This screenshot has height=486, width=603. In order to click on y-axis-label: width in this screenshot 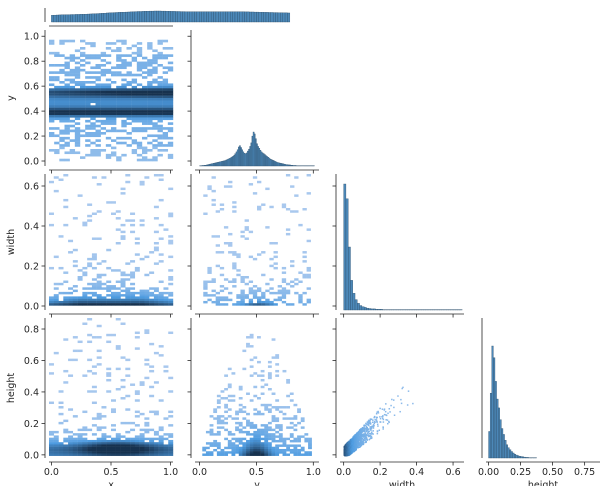, I will do `click(11, 242)`.